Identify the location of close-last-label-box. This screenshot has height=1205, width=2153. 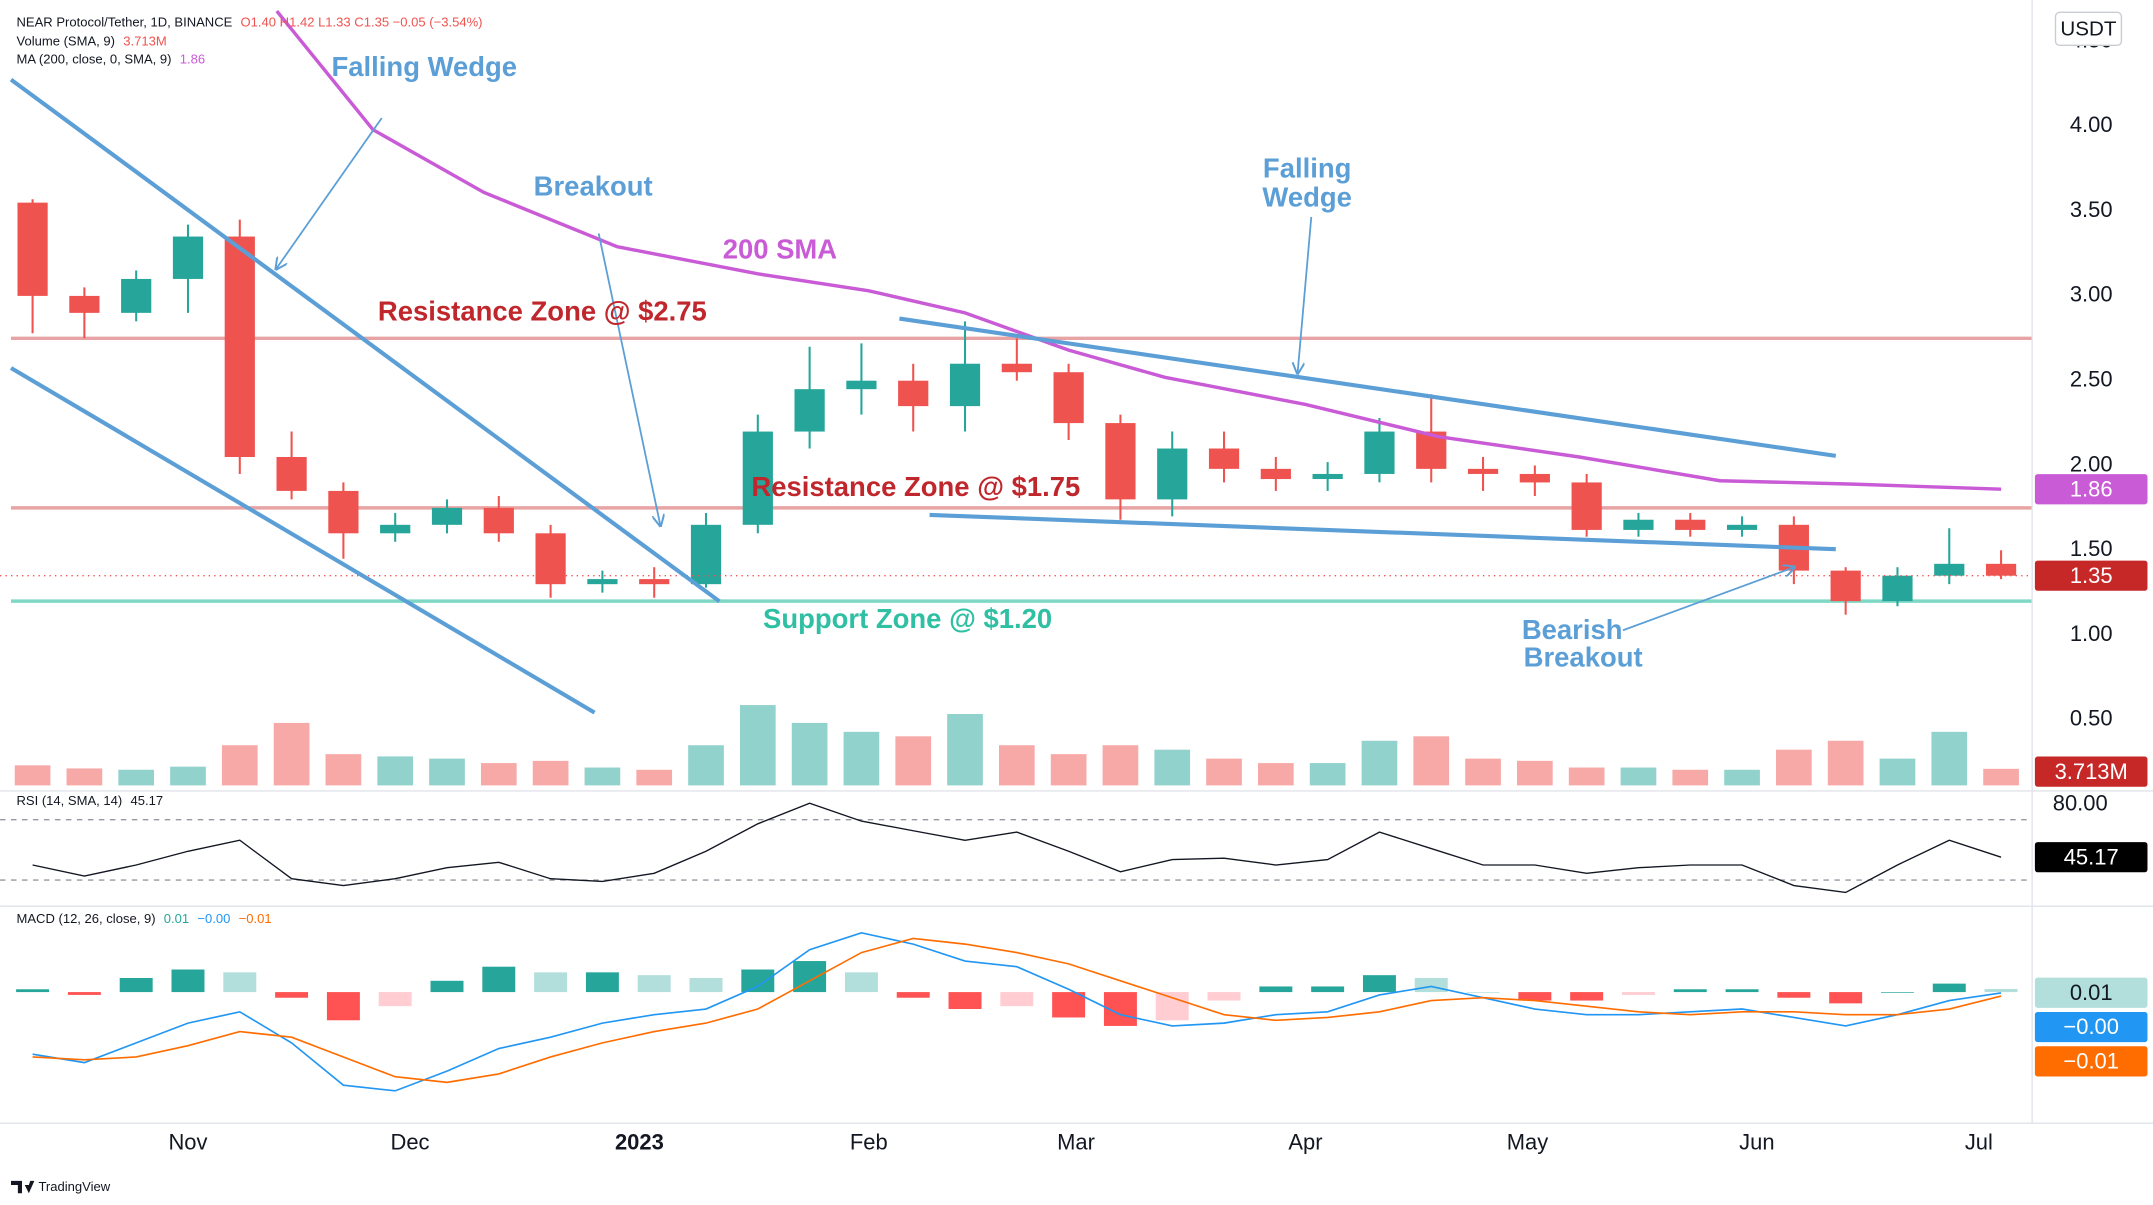
(2091, 575).